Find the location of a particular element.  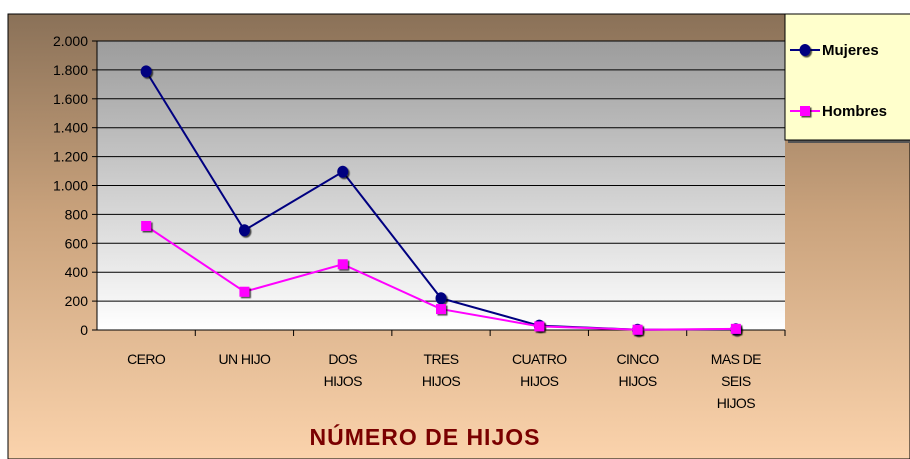

y-tick-label: 1.800 is located at coordinates (70, 70).